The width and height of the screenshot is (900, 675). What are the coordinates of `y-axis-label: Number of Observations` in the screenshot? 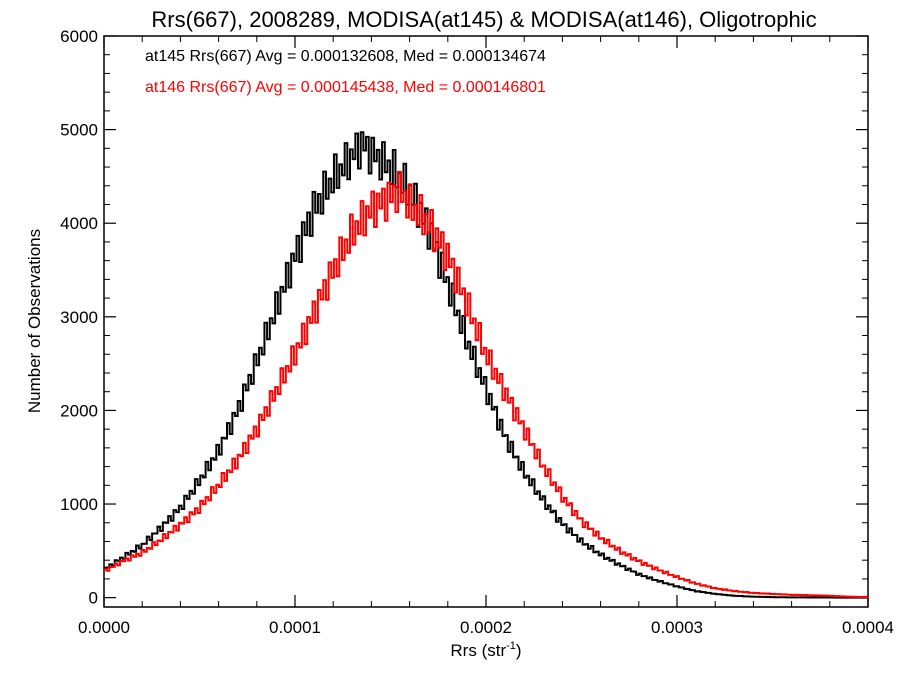 It's located at (34, 321).